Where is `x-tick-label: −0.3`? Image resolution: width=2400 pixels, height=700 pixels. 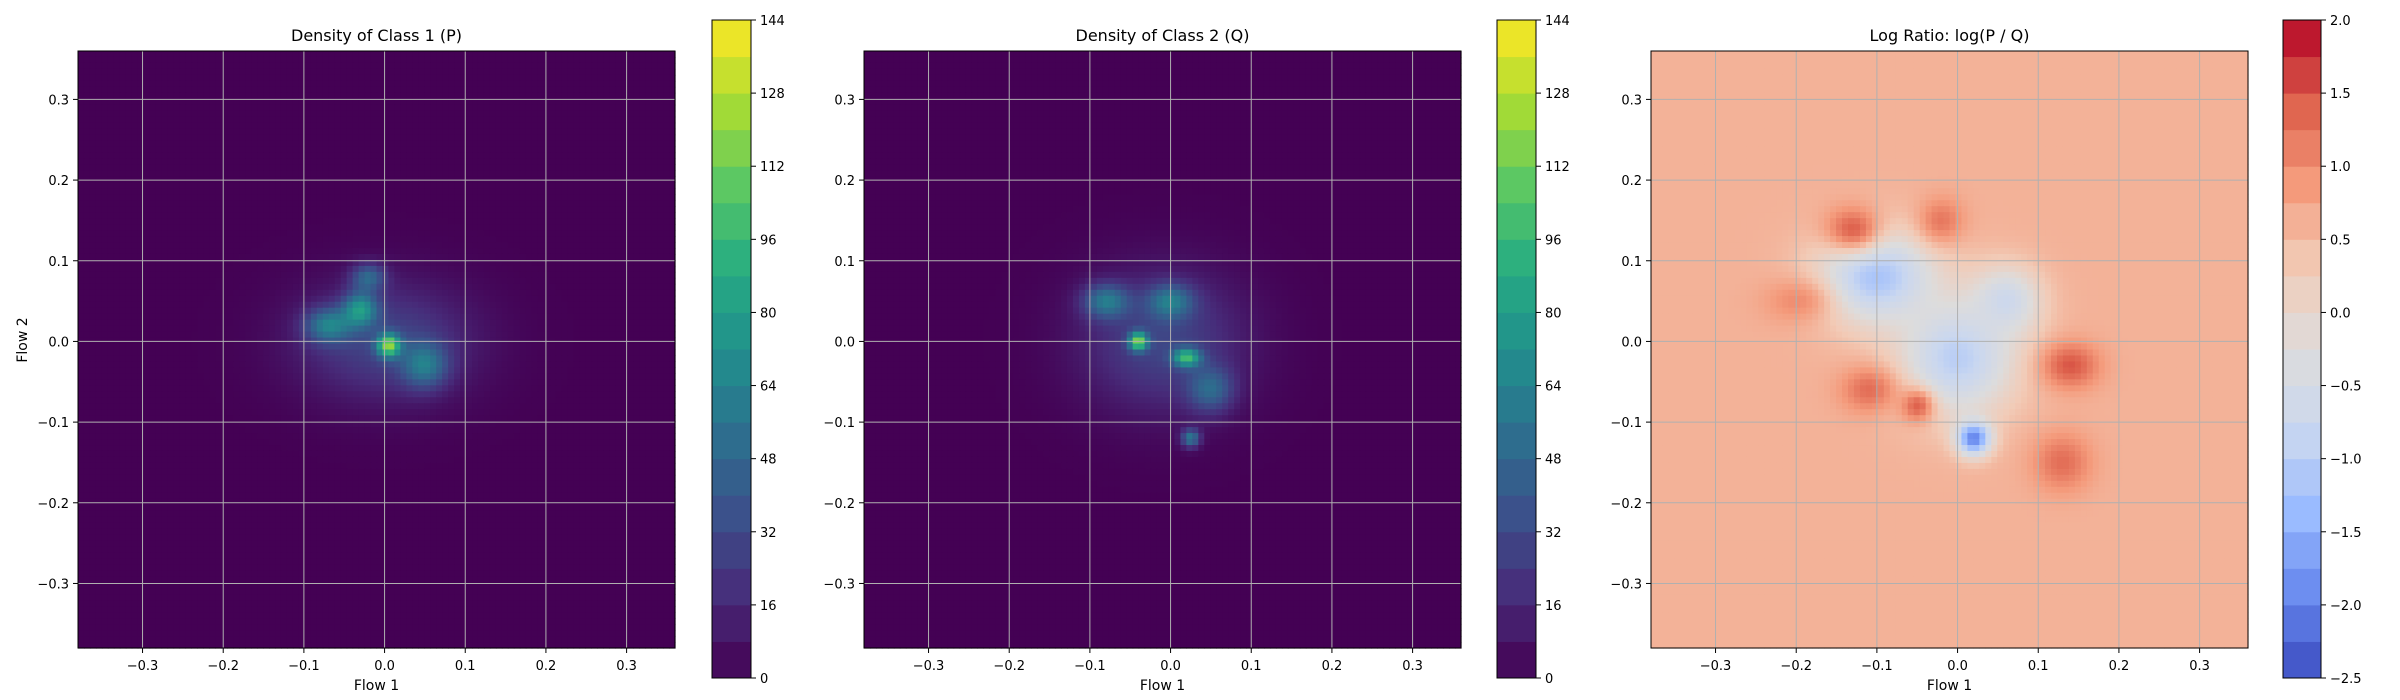 x-tick-label: −0.3 is located at coordinates (143, 666).